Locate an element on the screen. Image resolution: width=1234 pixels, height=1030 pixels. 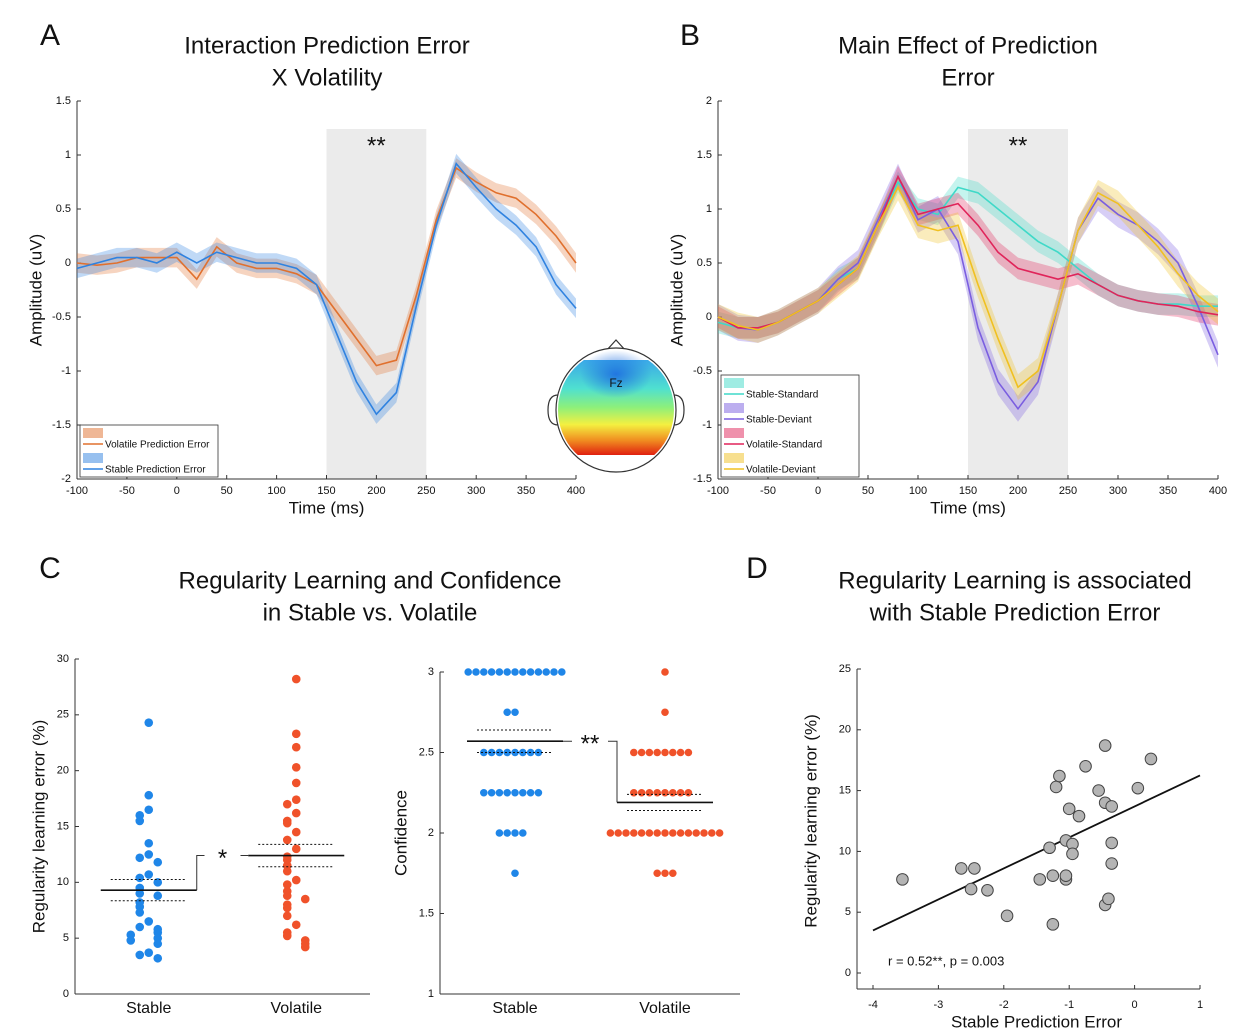
annotation: r = 0.52**, p = 0.003 is located at coordinates (946, 960).